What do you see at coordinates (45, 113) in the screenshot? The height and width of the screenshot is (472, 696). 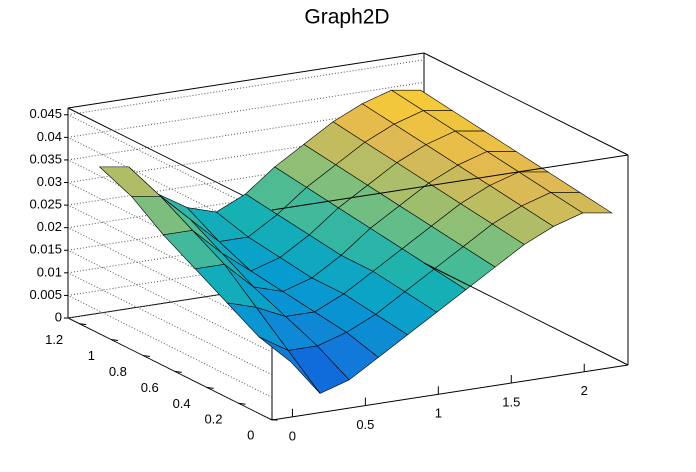 I see `z-tick-label: 0.045` at bounding box center [45, 113].